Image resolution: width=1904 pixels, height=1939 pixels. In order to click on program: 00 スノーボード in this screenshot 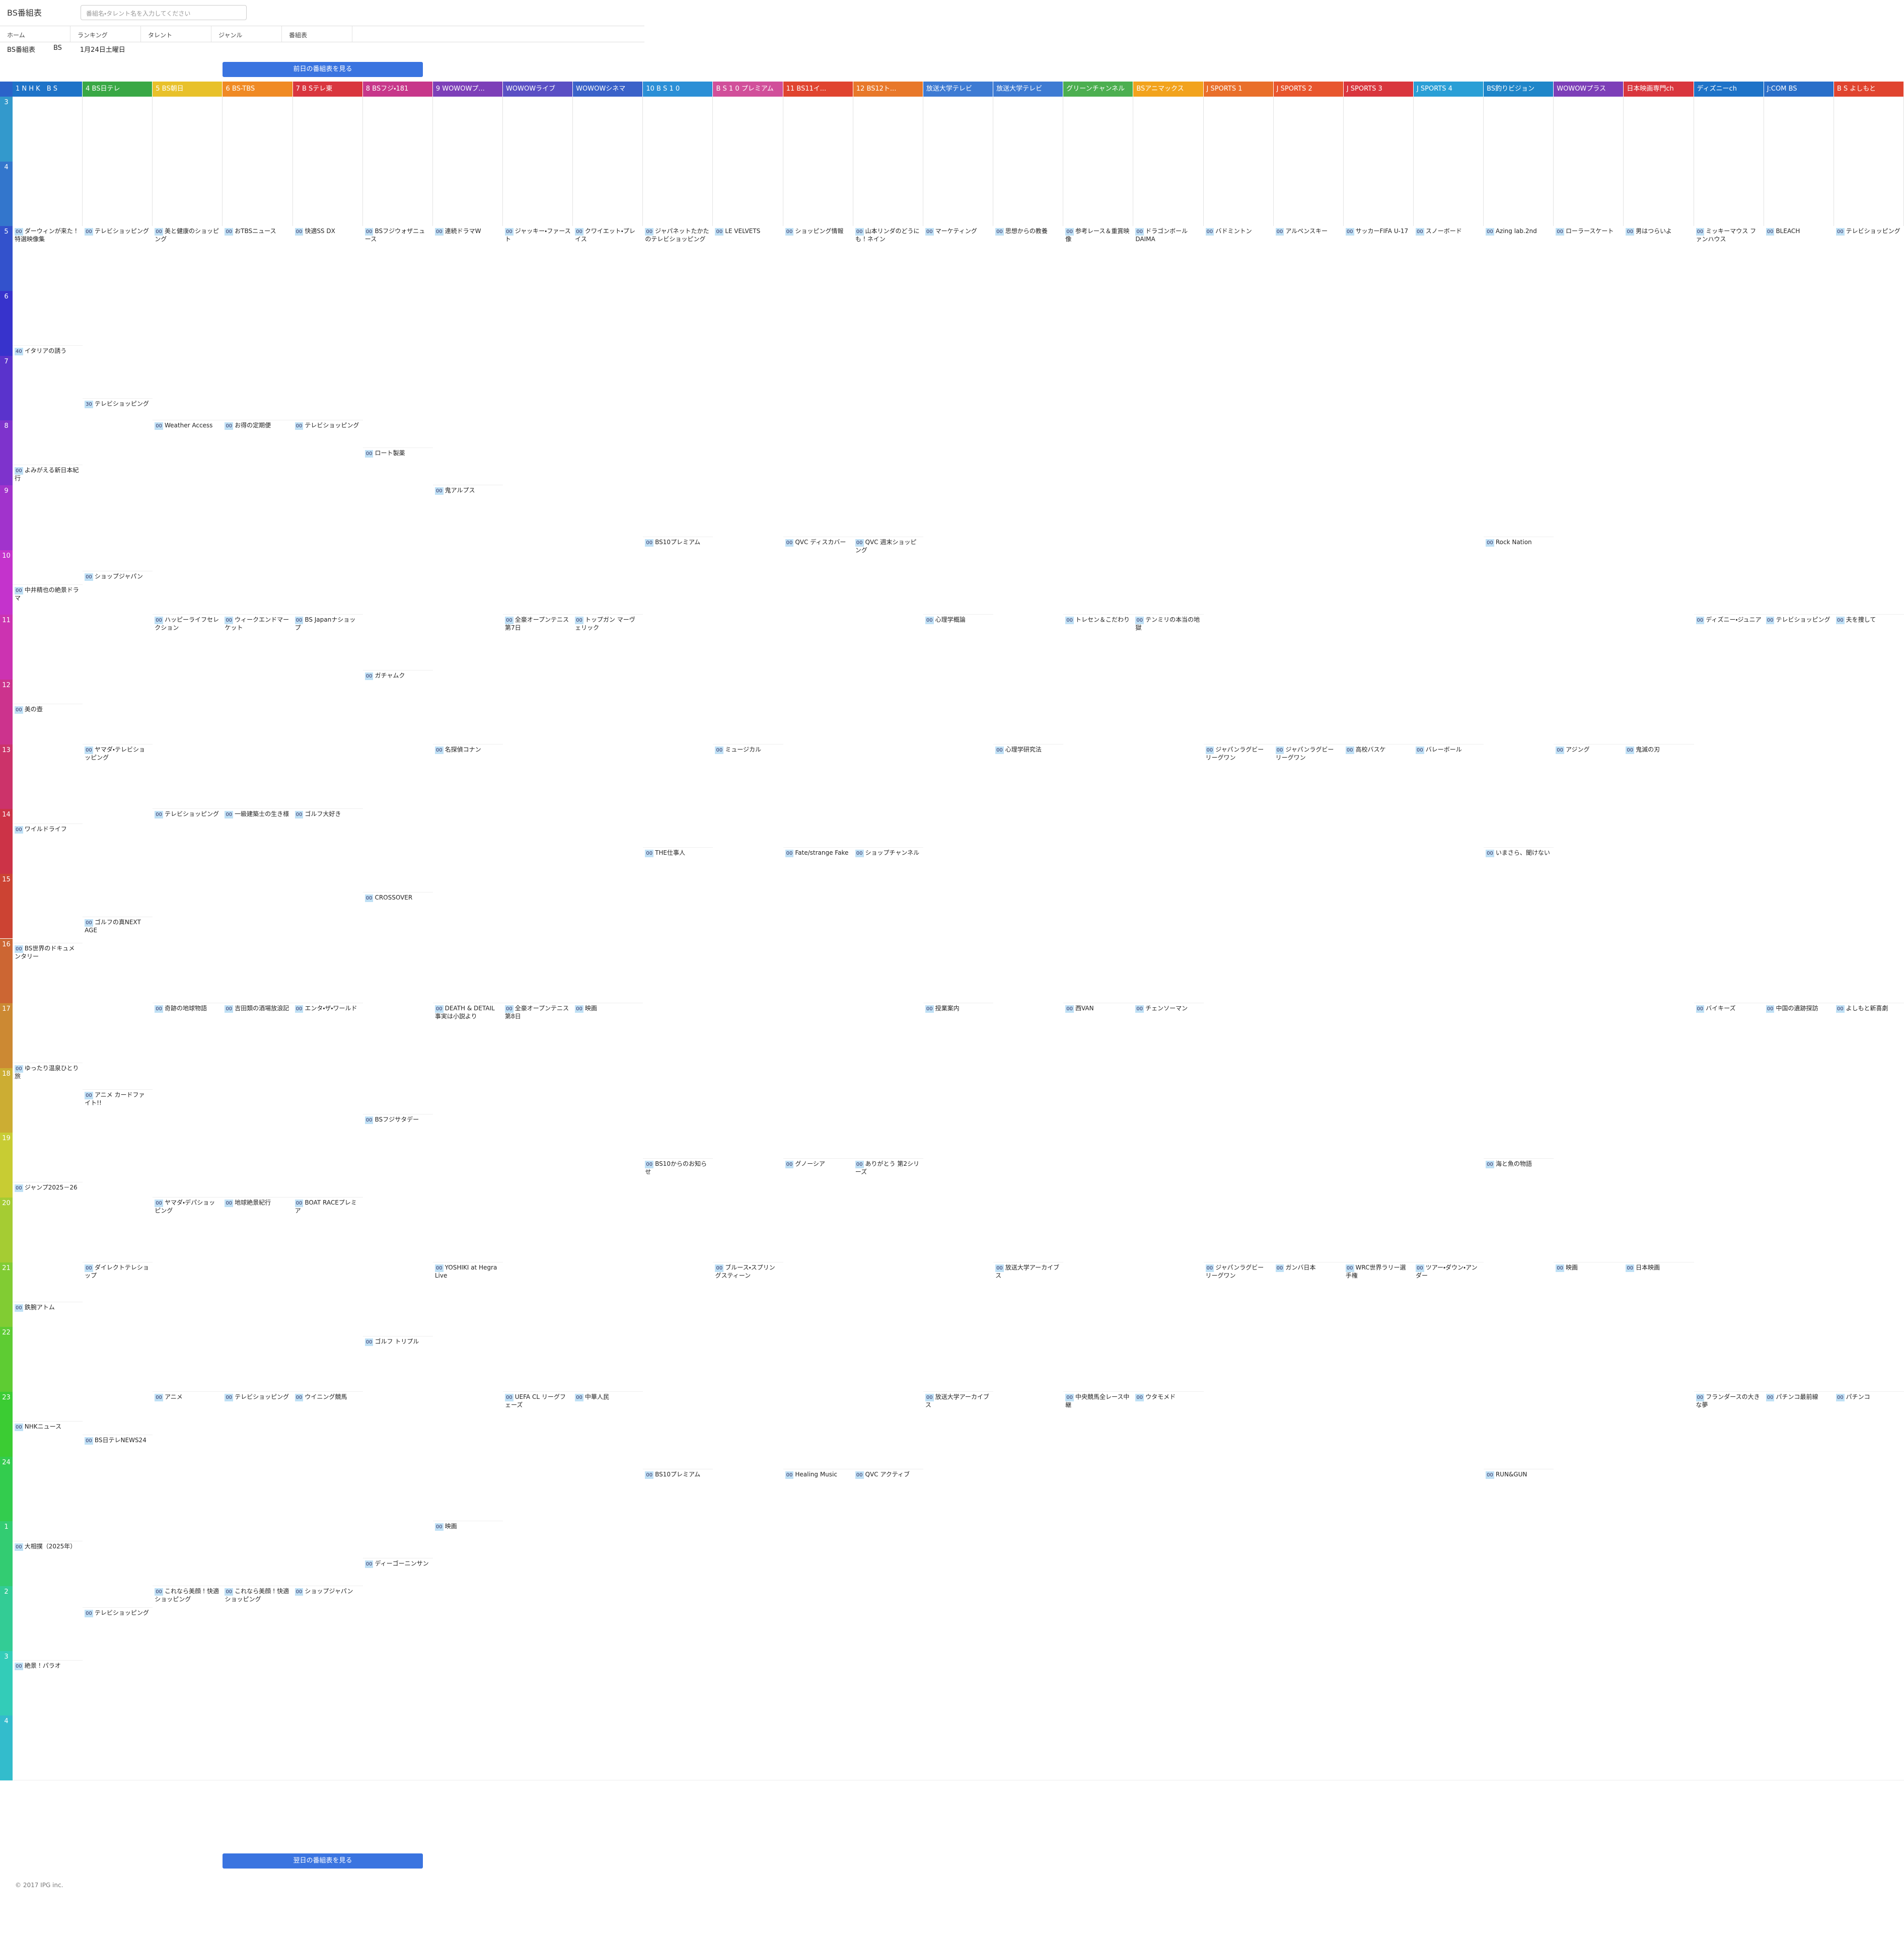, I will do `click(1448, 485)`.